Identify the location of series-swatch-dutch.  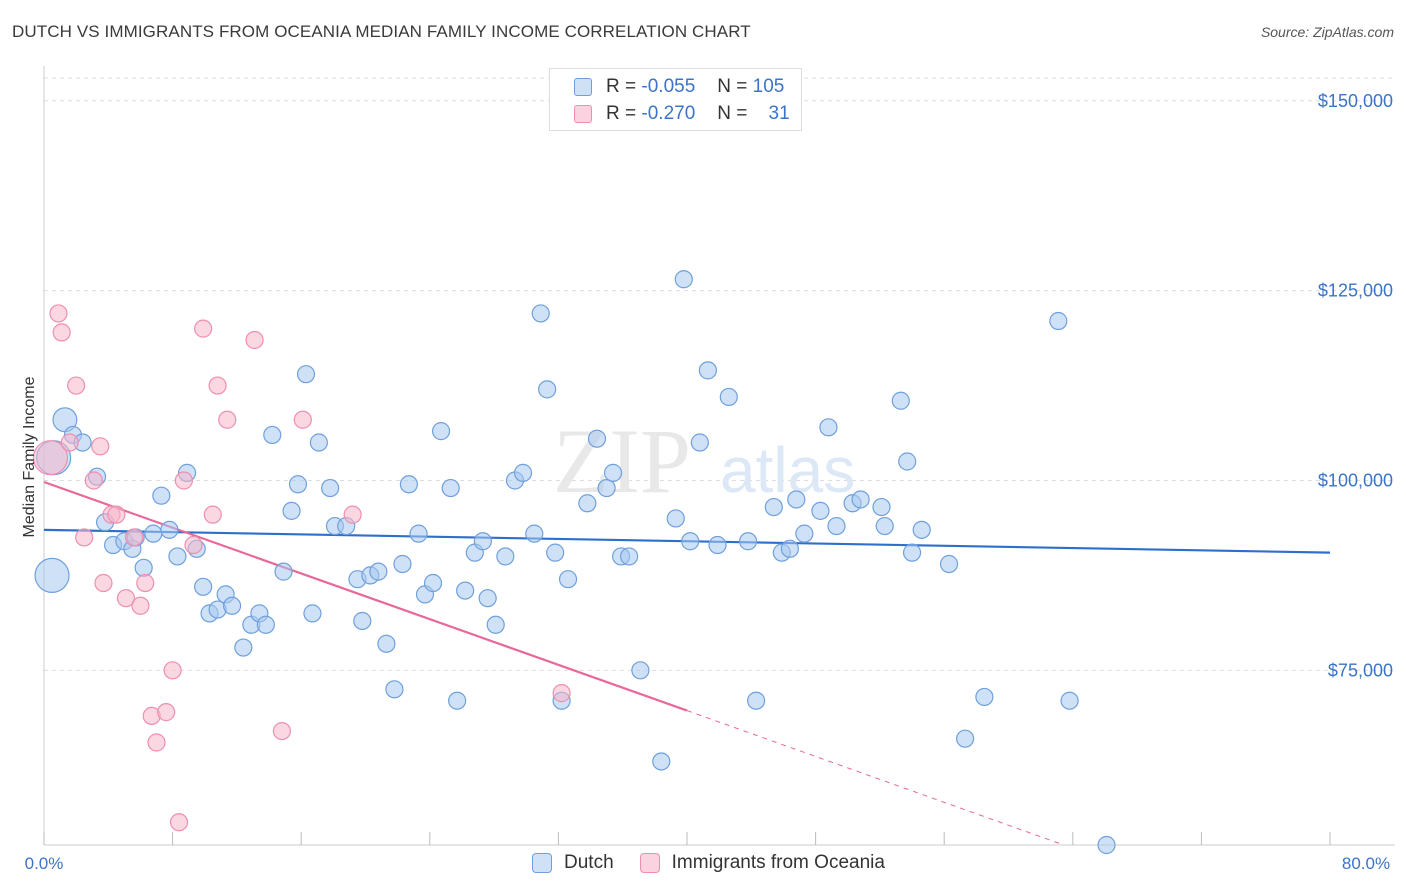
(542, 863).